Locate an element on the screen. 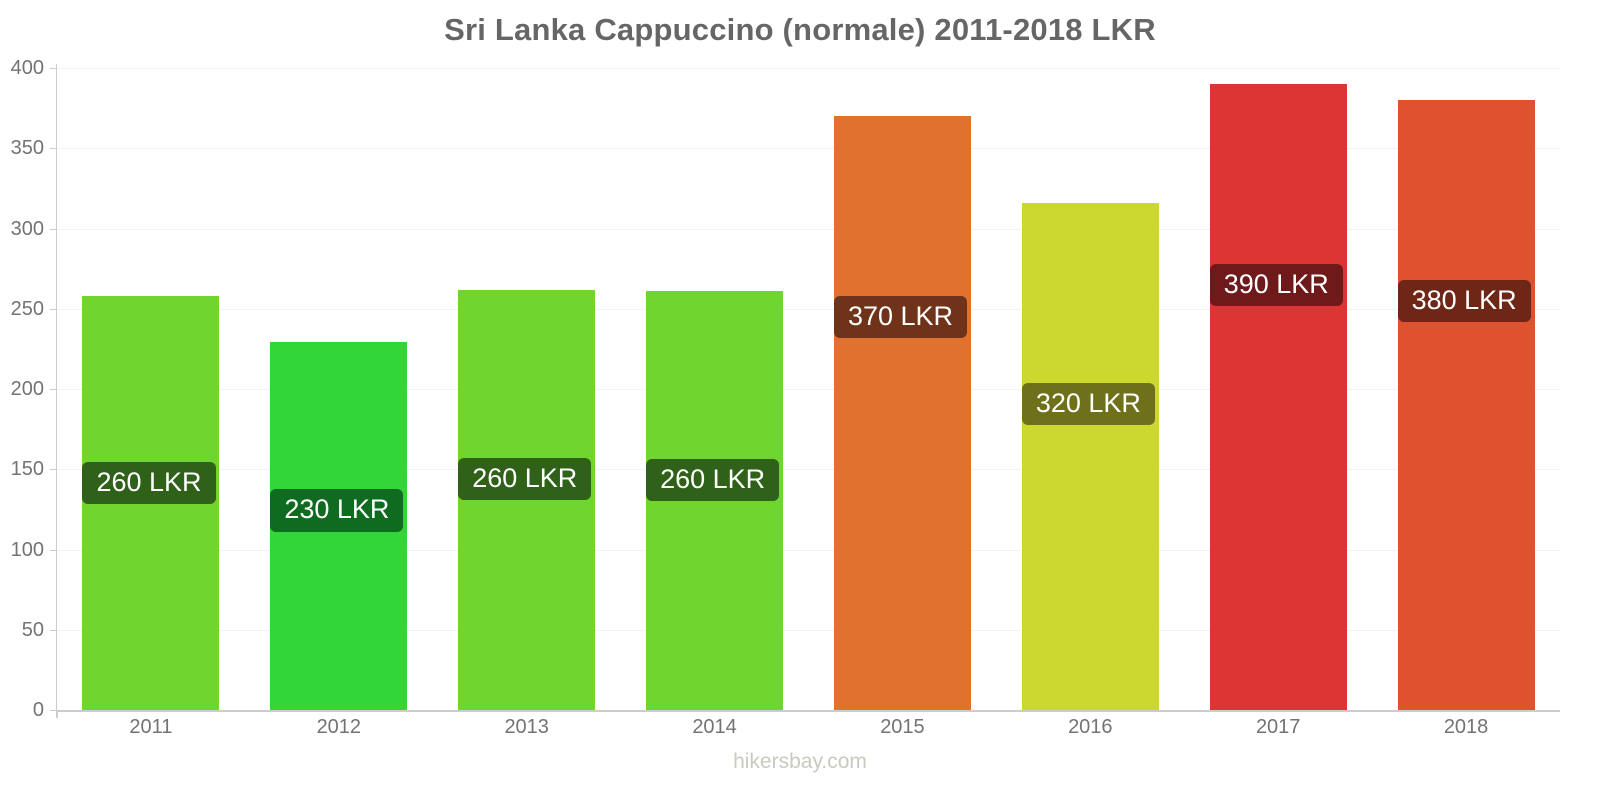 This screenshot has width=1600, height=800. y-tick-label: 350 is located at coordinates (27, 148).